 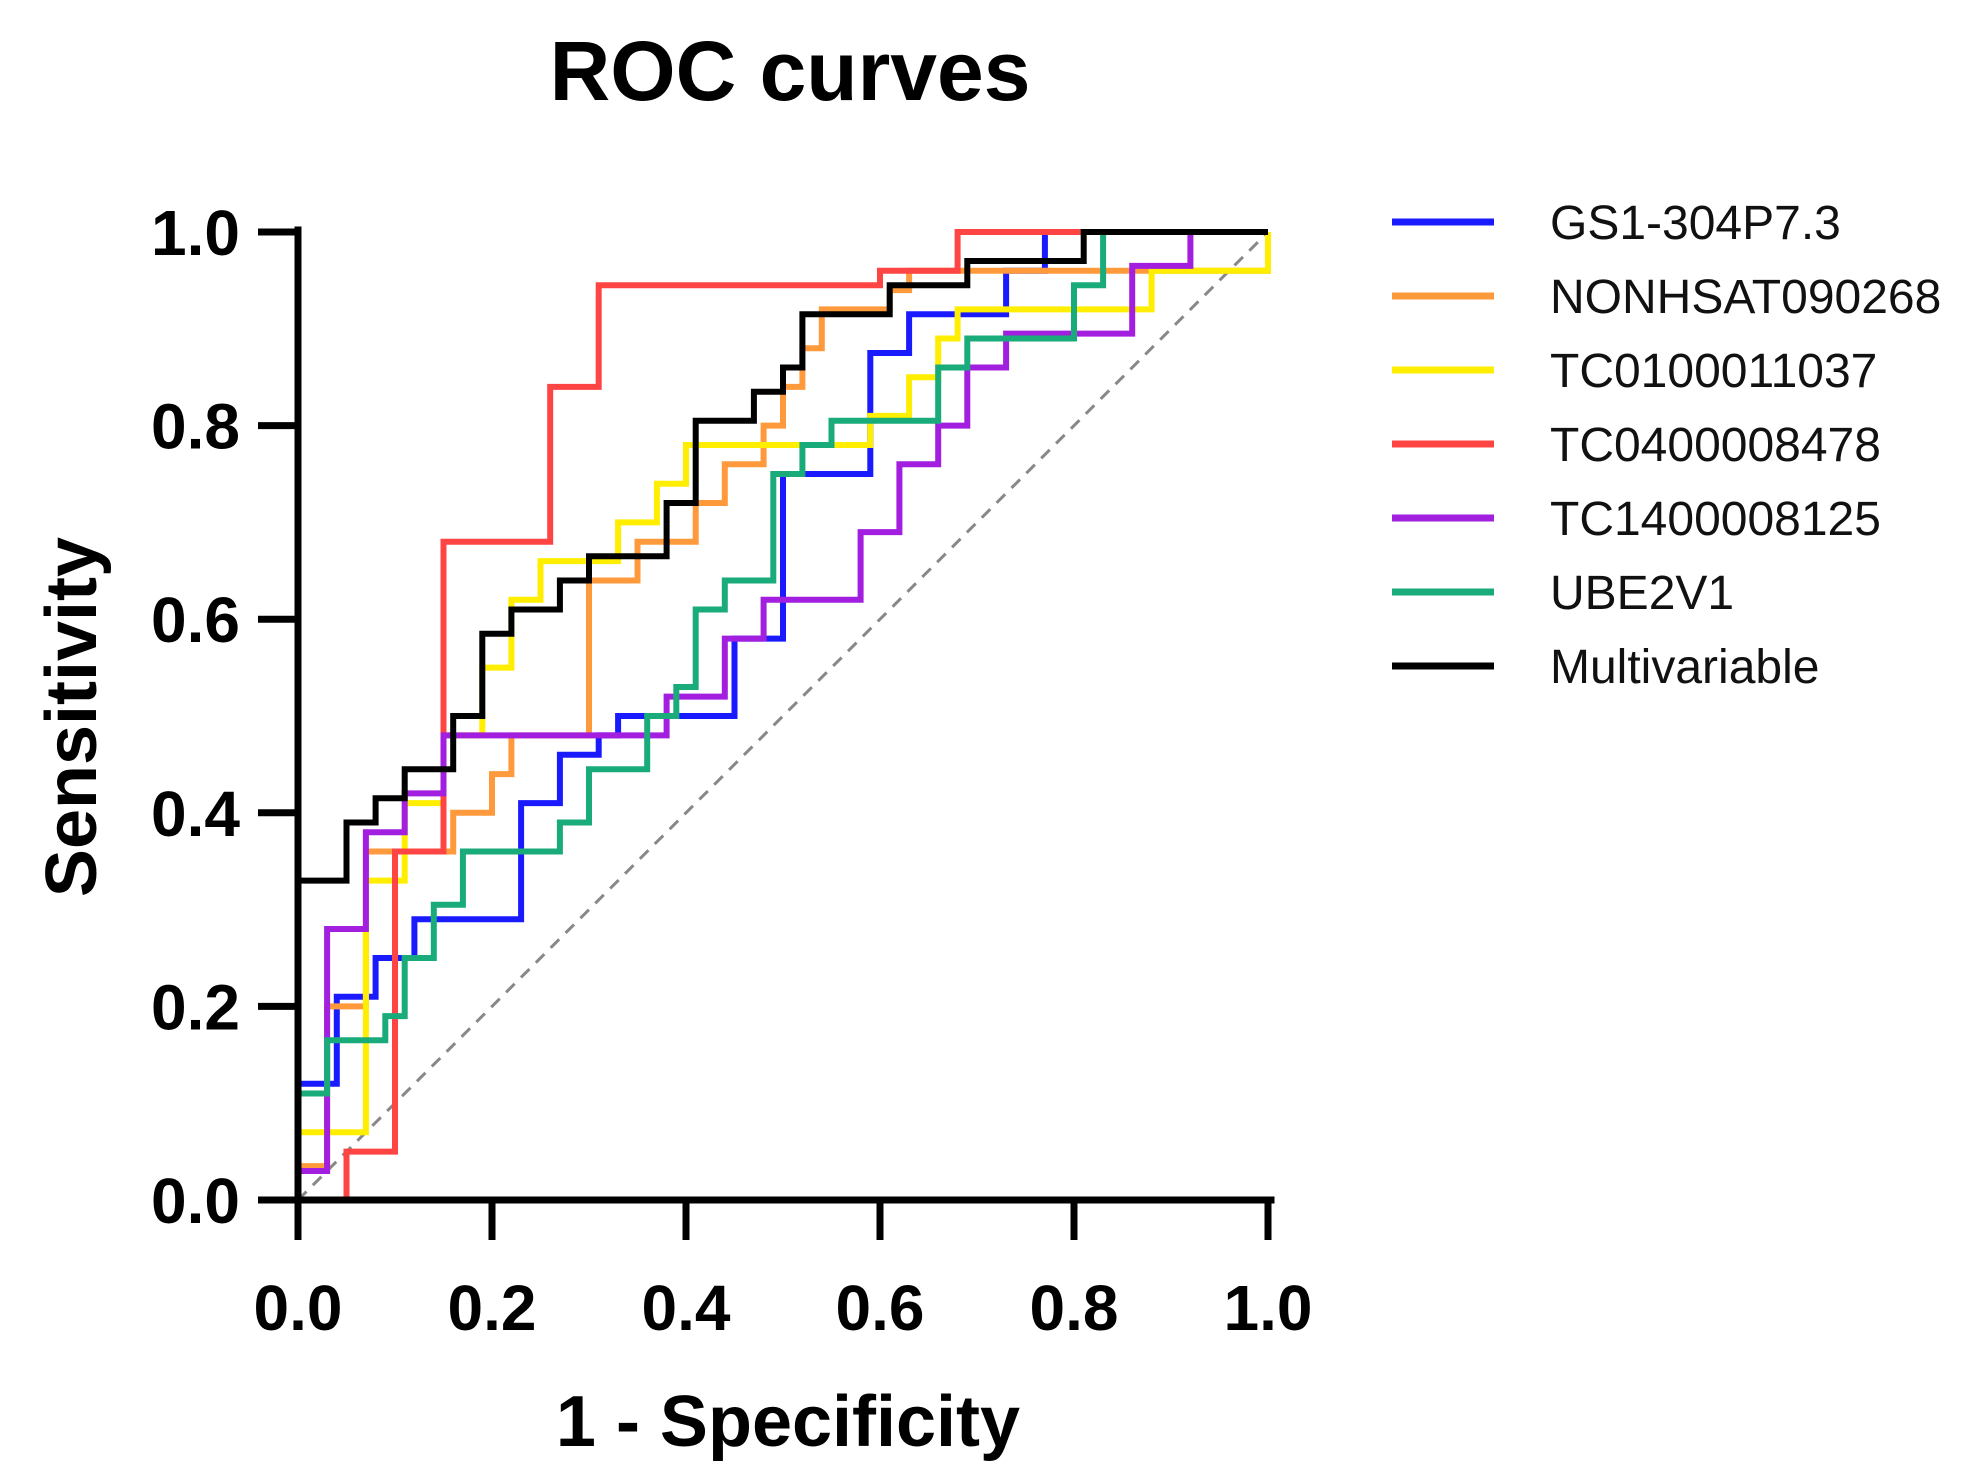 What do you see at coordinates (686, 1308) in the screenshot?
I see `x-tick-label: 0.4` at bounding box center [686, 1308].